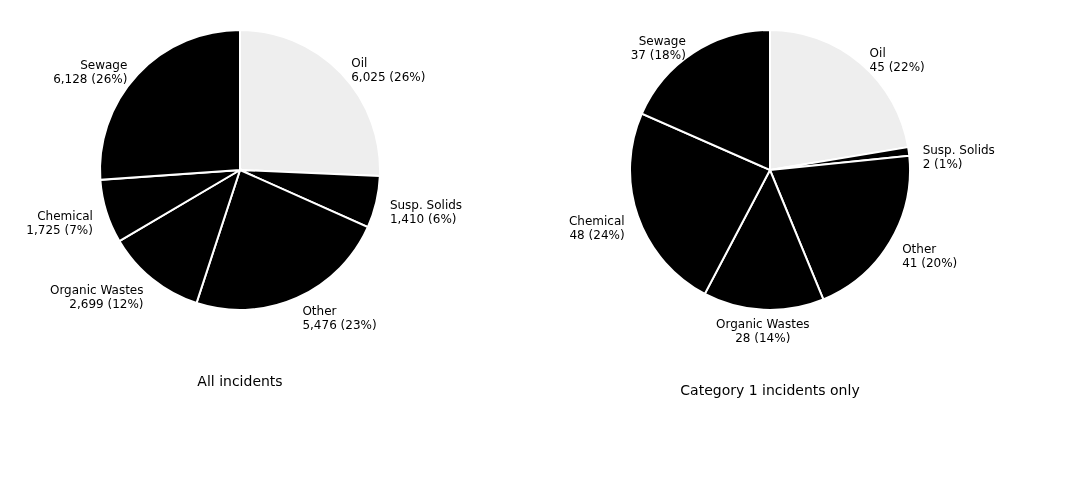 The height and width of the screenshot is (479, 1088). Describe the element at coordinates (106, 304) in the screenshot. I see `data-label: 2,699 (12%)` at that location.